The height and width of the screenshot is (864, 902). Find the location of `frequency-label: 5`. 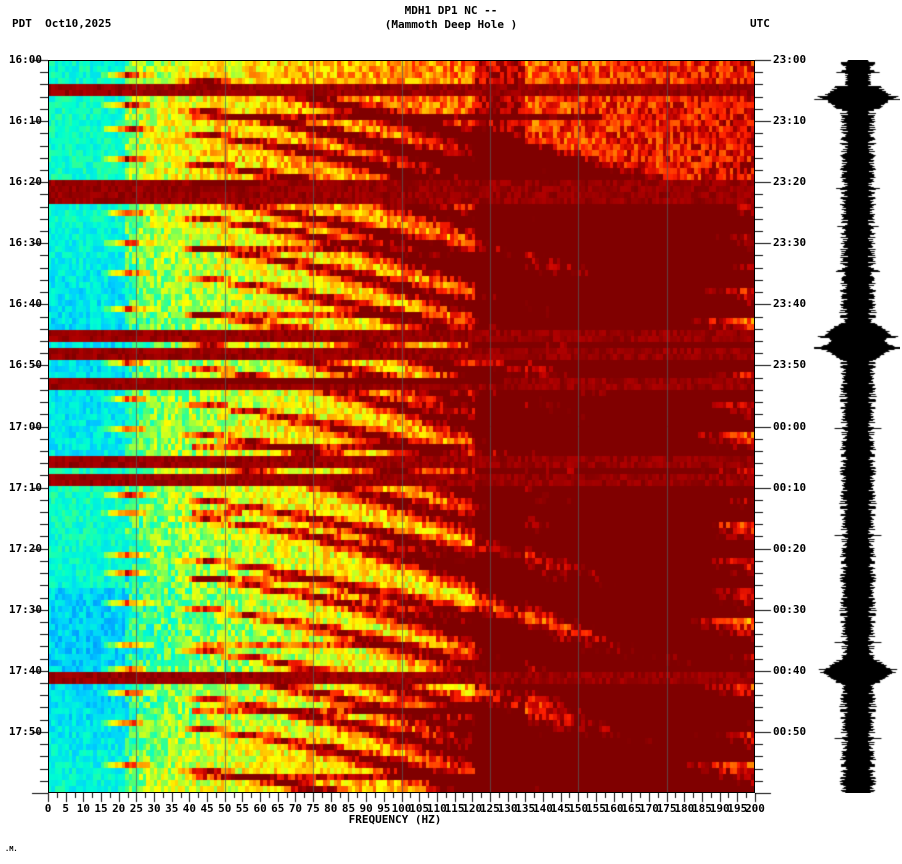

frequency-label: 5 is located at coordinates (65, 808).